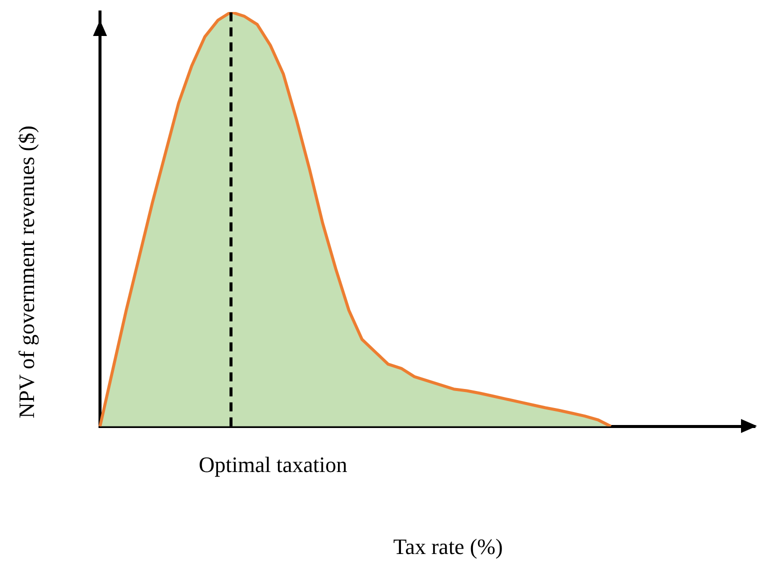 The height and width of the screenshot is (562, 758). I want to click on text: Optimal taxation, so click(273, 465).